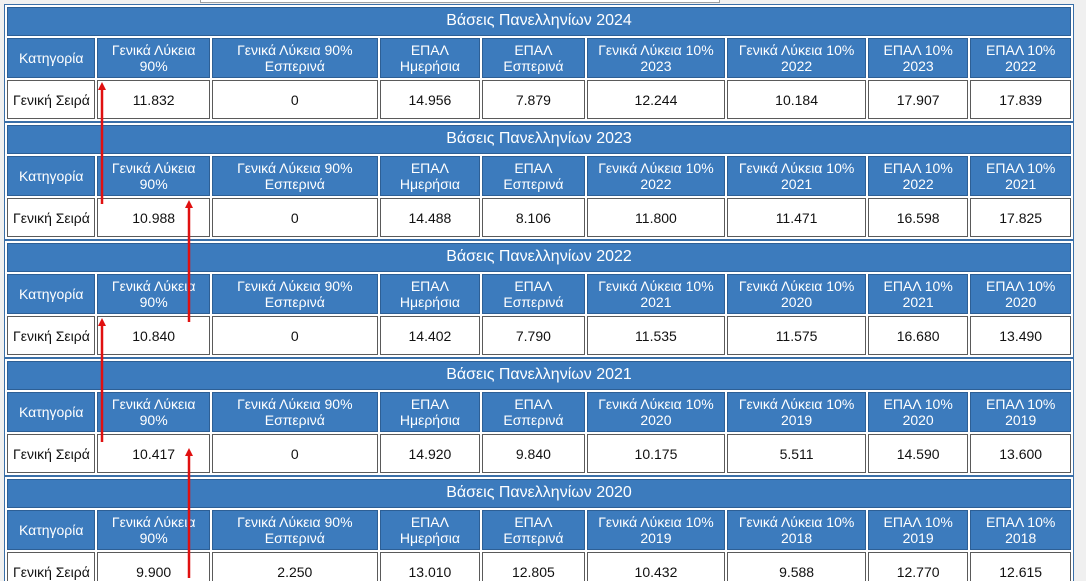  I want to click on value-cell: 10.840, so click(153, 335).